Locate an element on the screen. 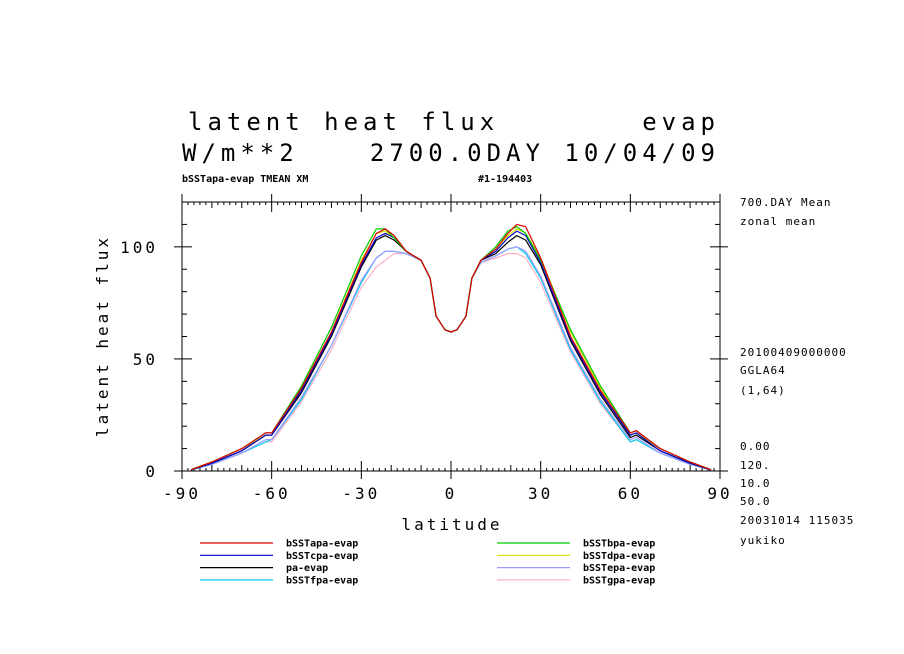 This screenshot has height=654, width=904. side-info-4: GGLA64 is located at coordinates (763, 370).